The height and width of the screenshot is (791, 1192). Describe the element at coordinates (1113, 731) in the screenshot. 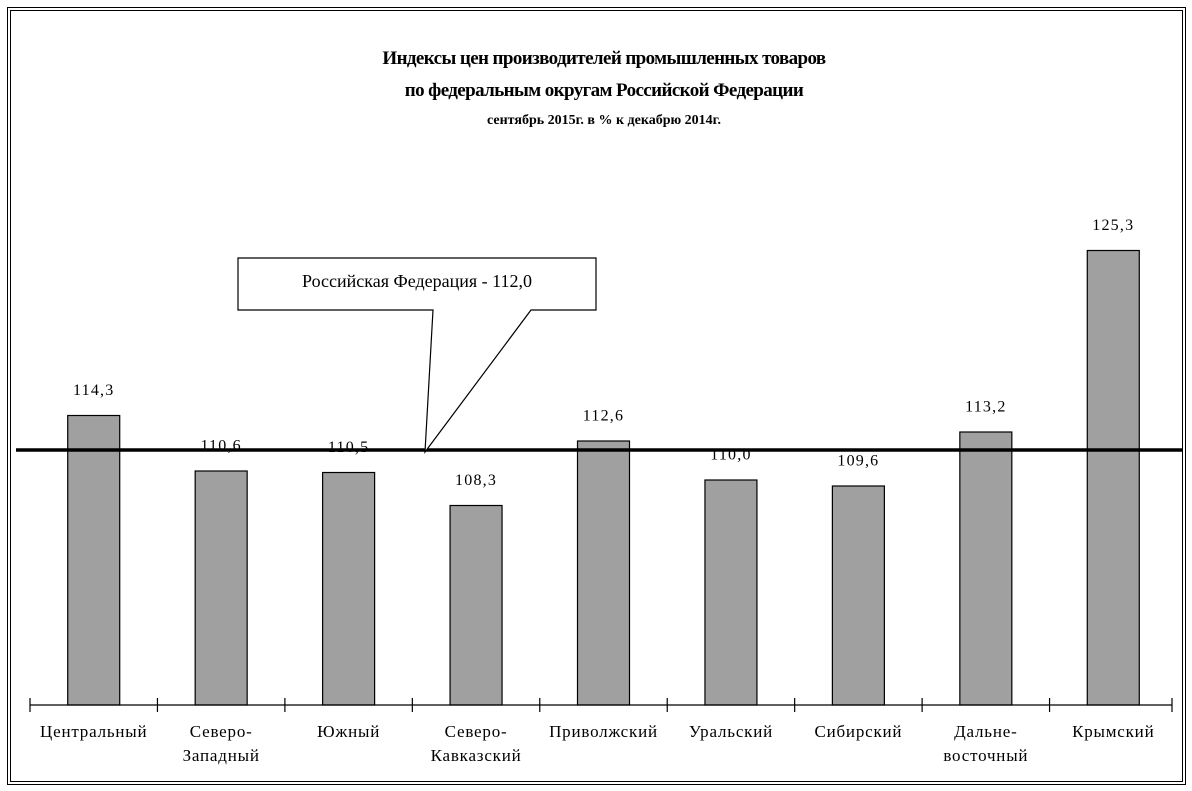

I see `x-tick-label: Крымский` at that location.